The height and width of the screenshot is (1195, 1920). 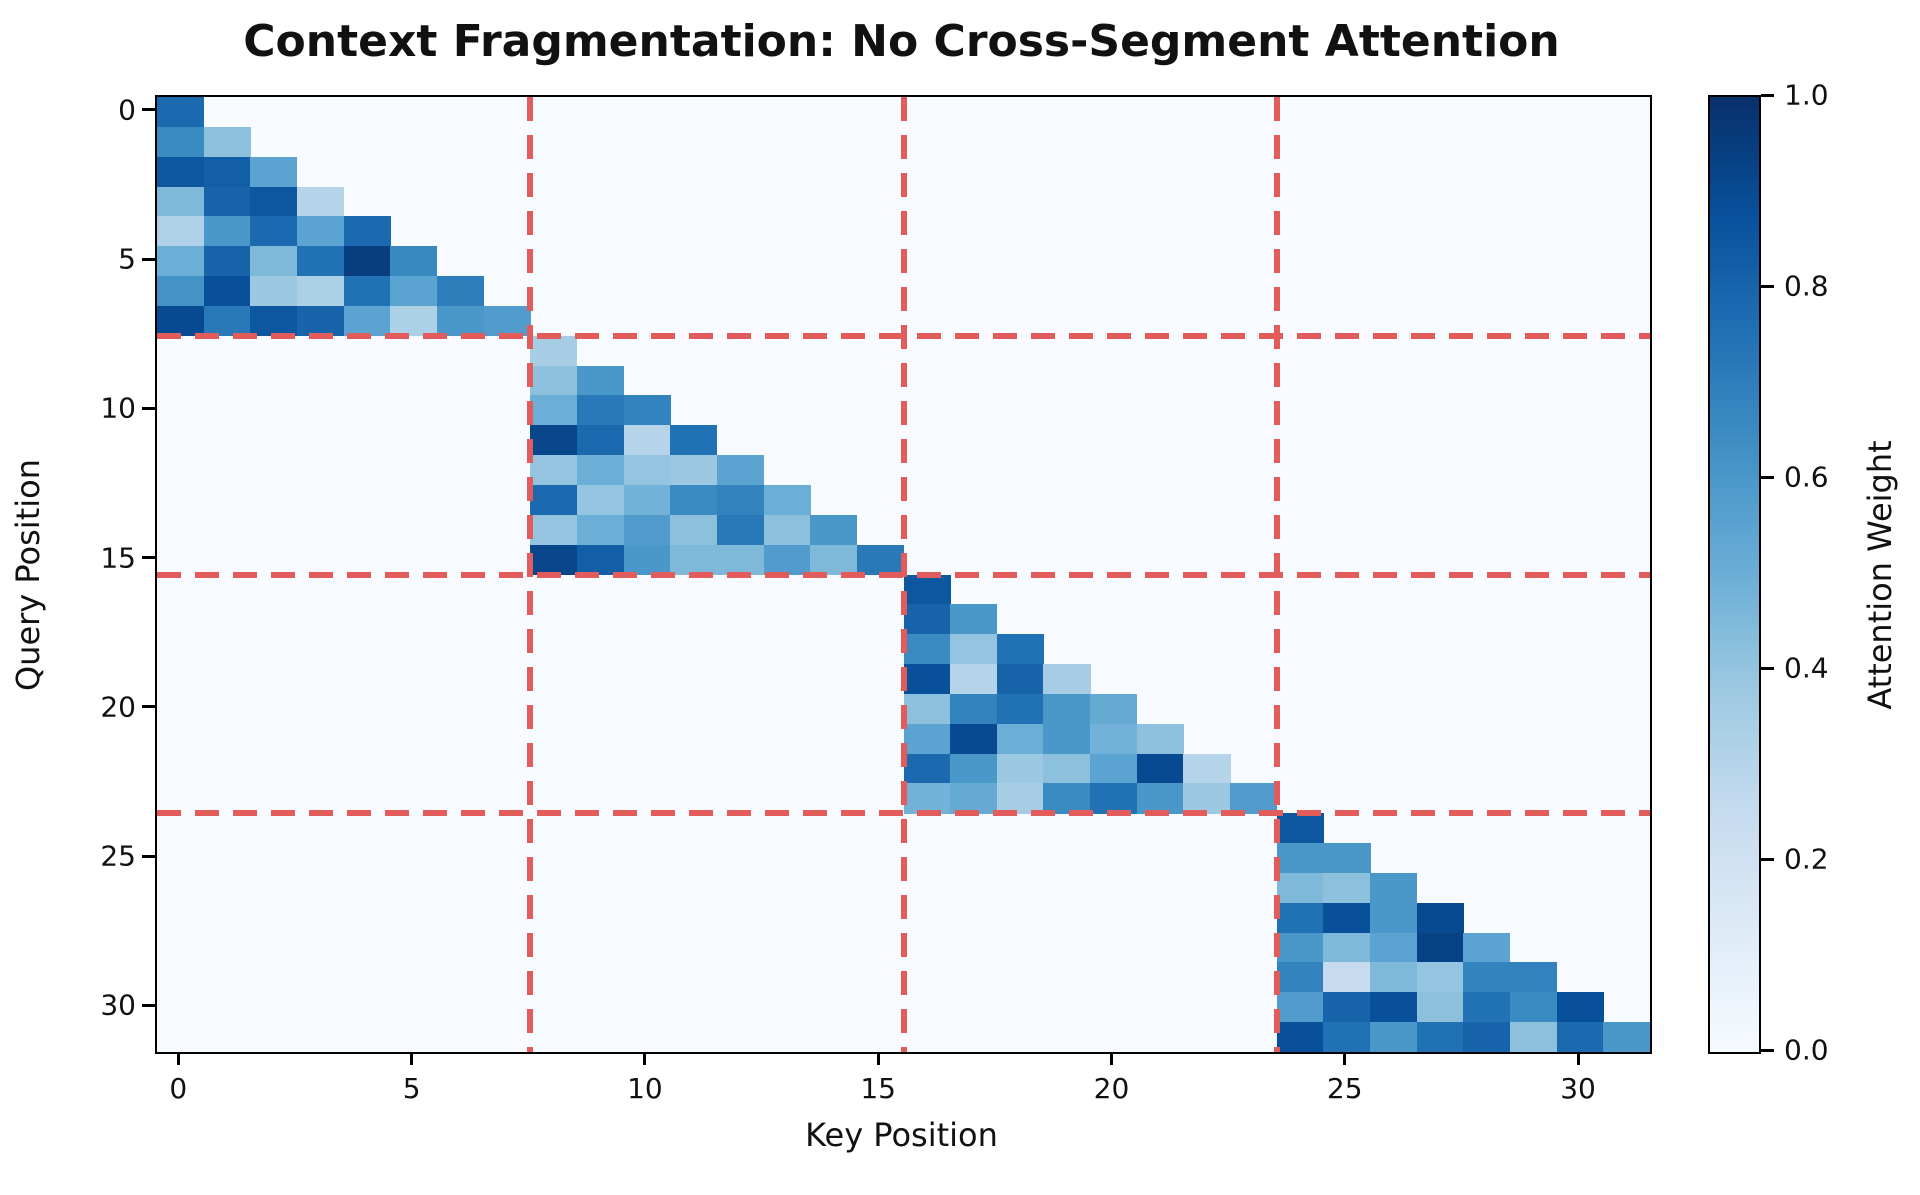 What do you see at coordinates (1276, 574) in the screenshot?
I see `segment-boundary-vertical` at bounding box center [1276, 574].